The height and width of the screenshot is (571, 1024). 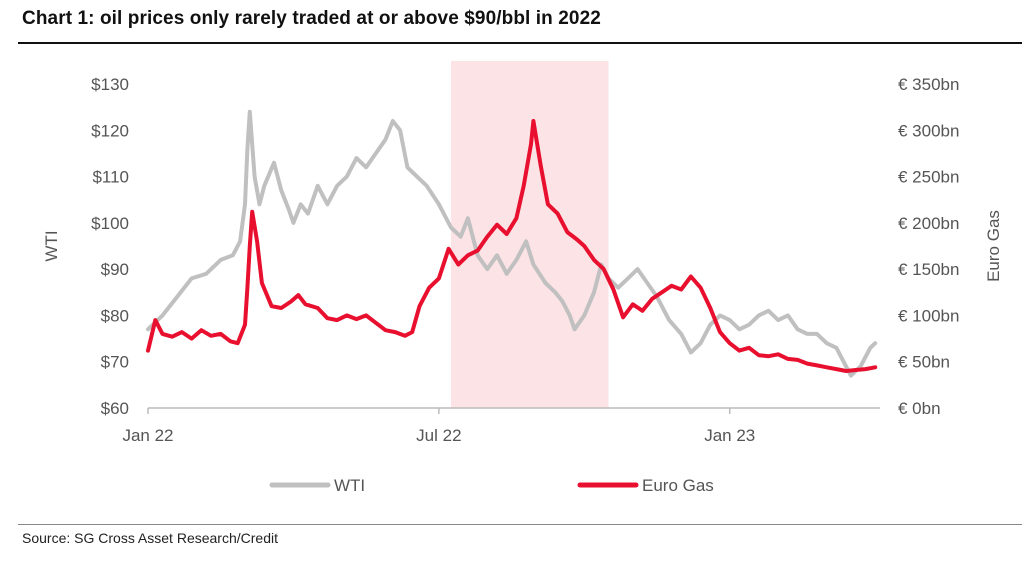 I want to click on legend-label-euro-gas: Euro Gas, so click(x=678, y=485).